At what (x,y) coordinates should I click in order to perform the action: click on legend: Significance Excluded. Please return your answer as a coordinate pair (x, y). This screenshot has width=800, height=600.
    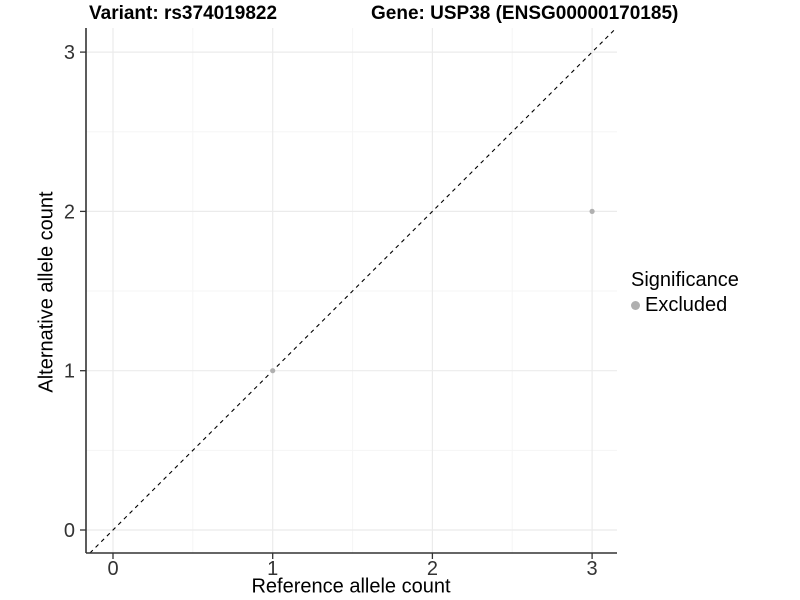
    Looking at the image, I should click on (685, 293).